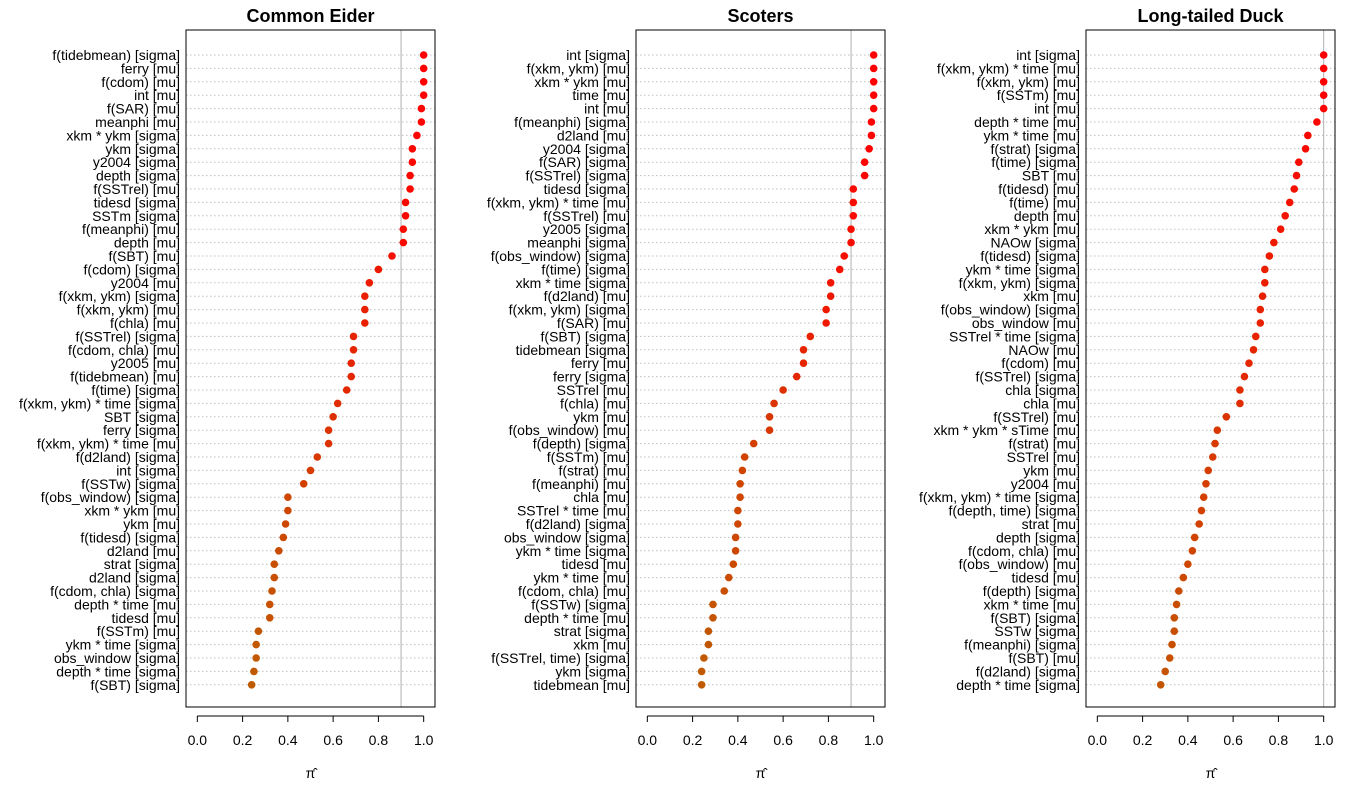 The width and height of the screenshot is (1350, 792). Describe the element at coordinates (1188, 740) in the screenshot. I see `x-tick-label: 0.4` at that location.